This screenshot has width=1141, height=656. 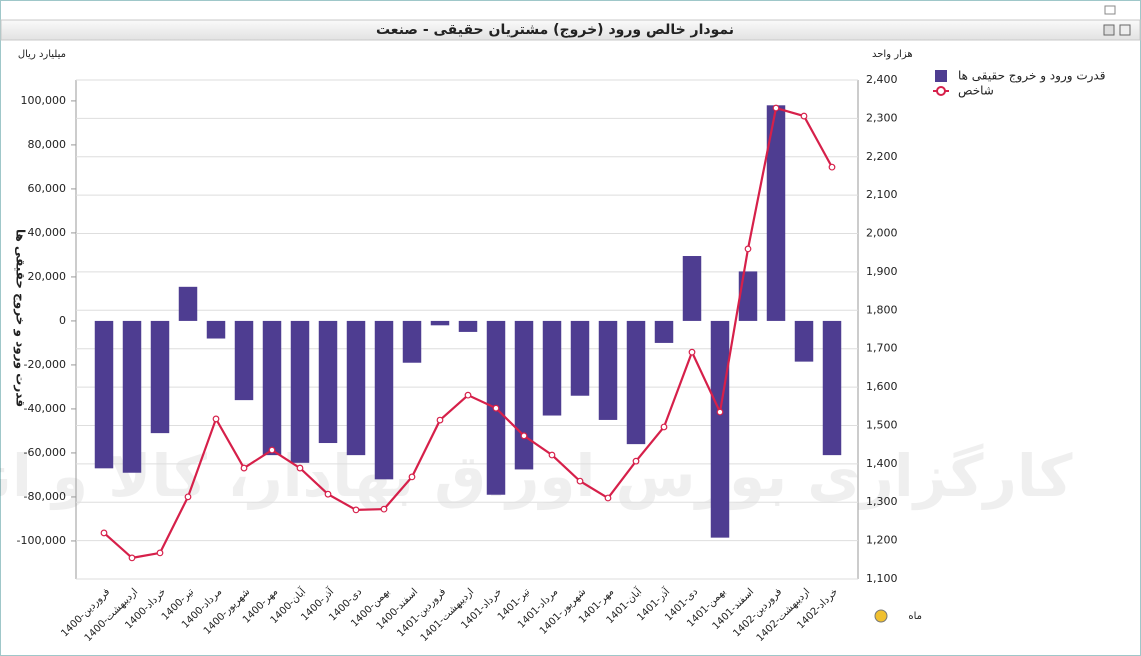 I want to click on y-tick-label: 80,000, so click(x=47, y=144).